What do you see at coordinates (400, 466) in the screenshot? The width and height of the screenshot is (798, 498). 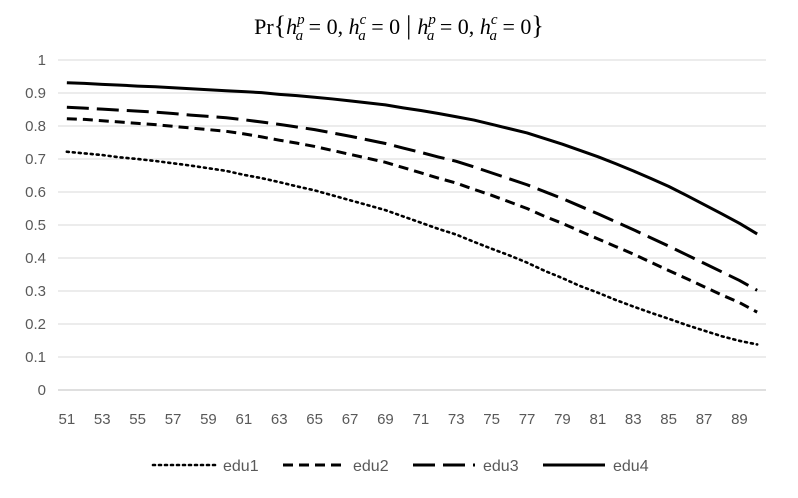 I see `legend: edu1 edu2 edu3 edu4` at bounding box center [400, 466].